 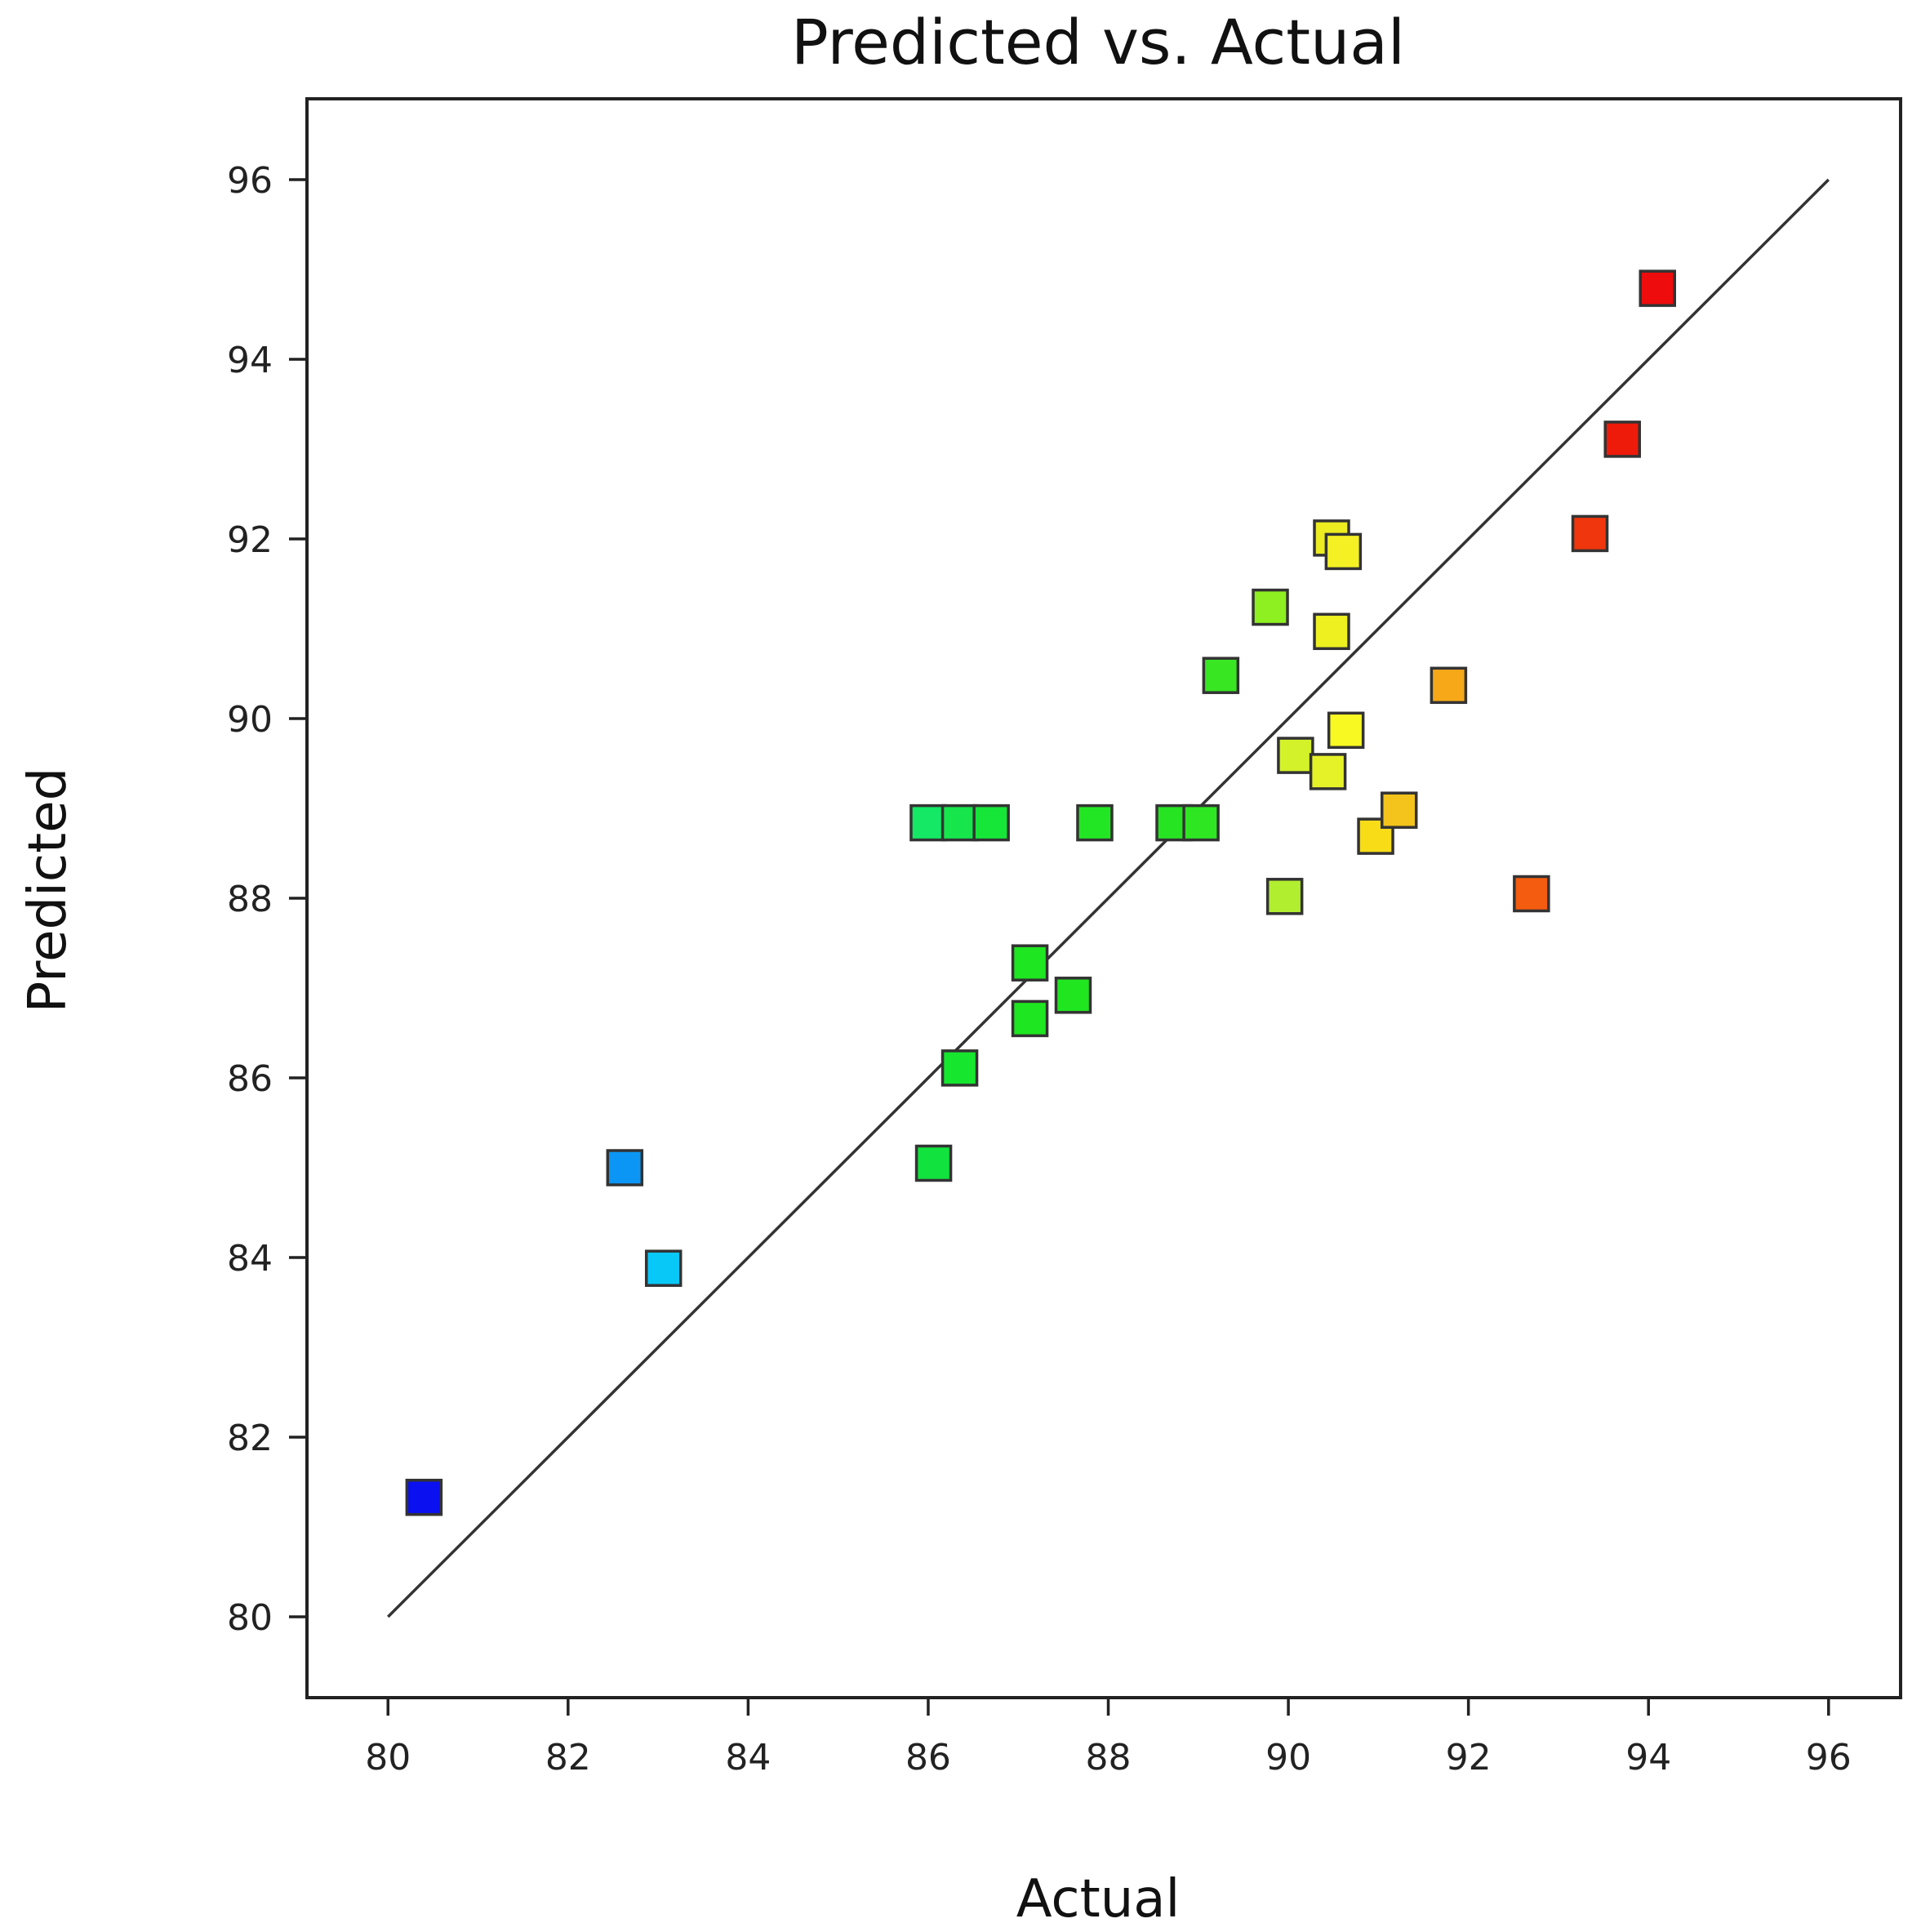 What do you see at coordinates (928, 1758) in the screenshot?
I see `x-tick-label: 86` at bounding box center [928, 1758].